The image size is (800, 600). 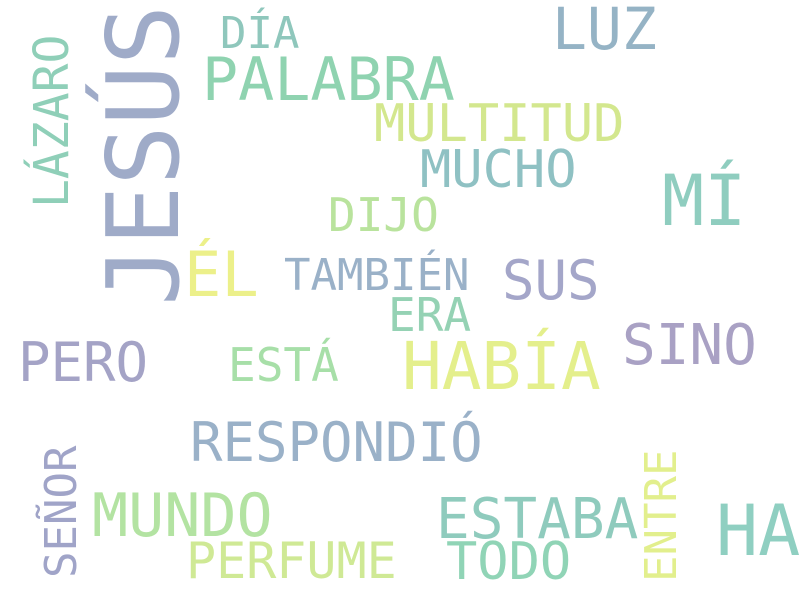 What do you see at coordinates (61, 511) in the screenshot?
I see `word-senor: SEÑOR` at bounding box center [61, 511].